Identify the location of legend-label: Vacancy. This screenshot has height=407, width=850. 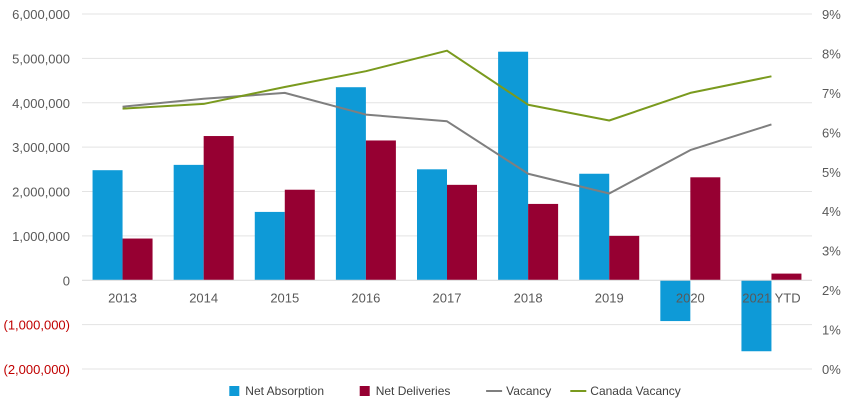
(528, 391).